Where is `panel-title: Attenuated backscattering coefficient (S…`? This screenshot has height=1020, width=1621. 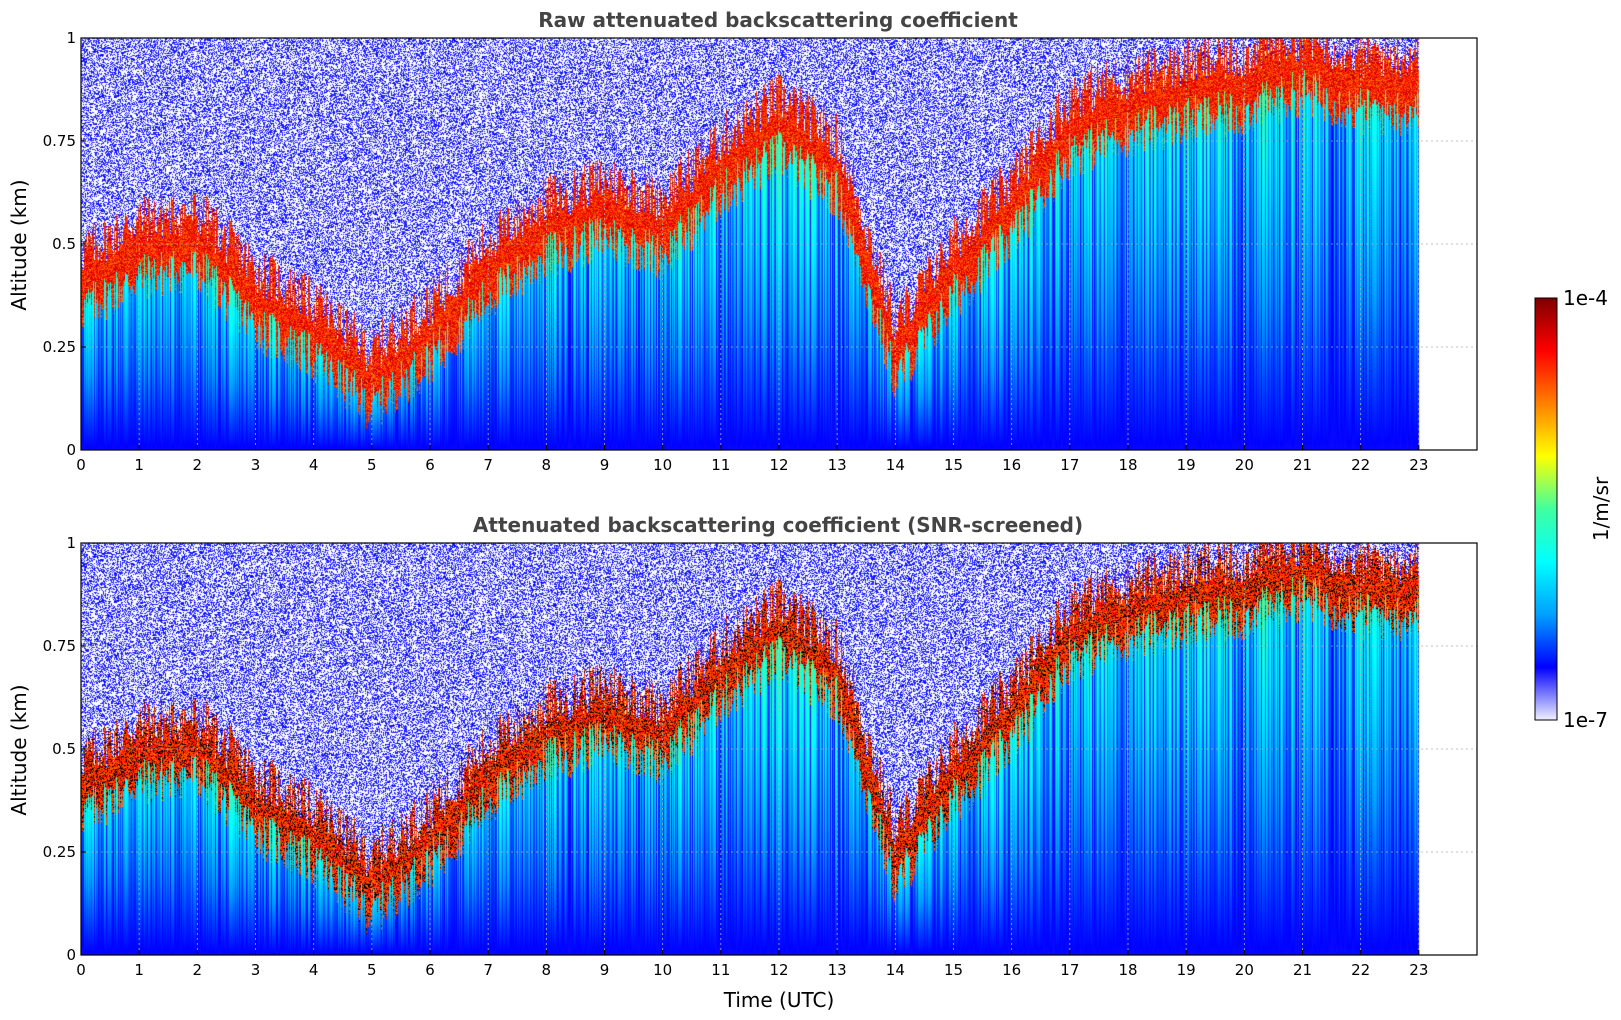
panel-title: Attenuated backscattering coefficient (S… is located at coordinates (778, 525).